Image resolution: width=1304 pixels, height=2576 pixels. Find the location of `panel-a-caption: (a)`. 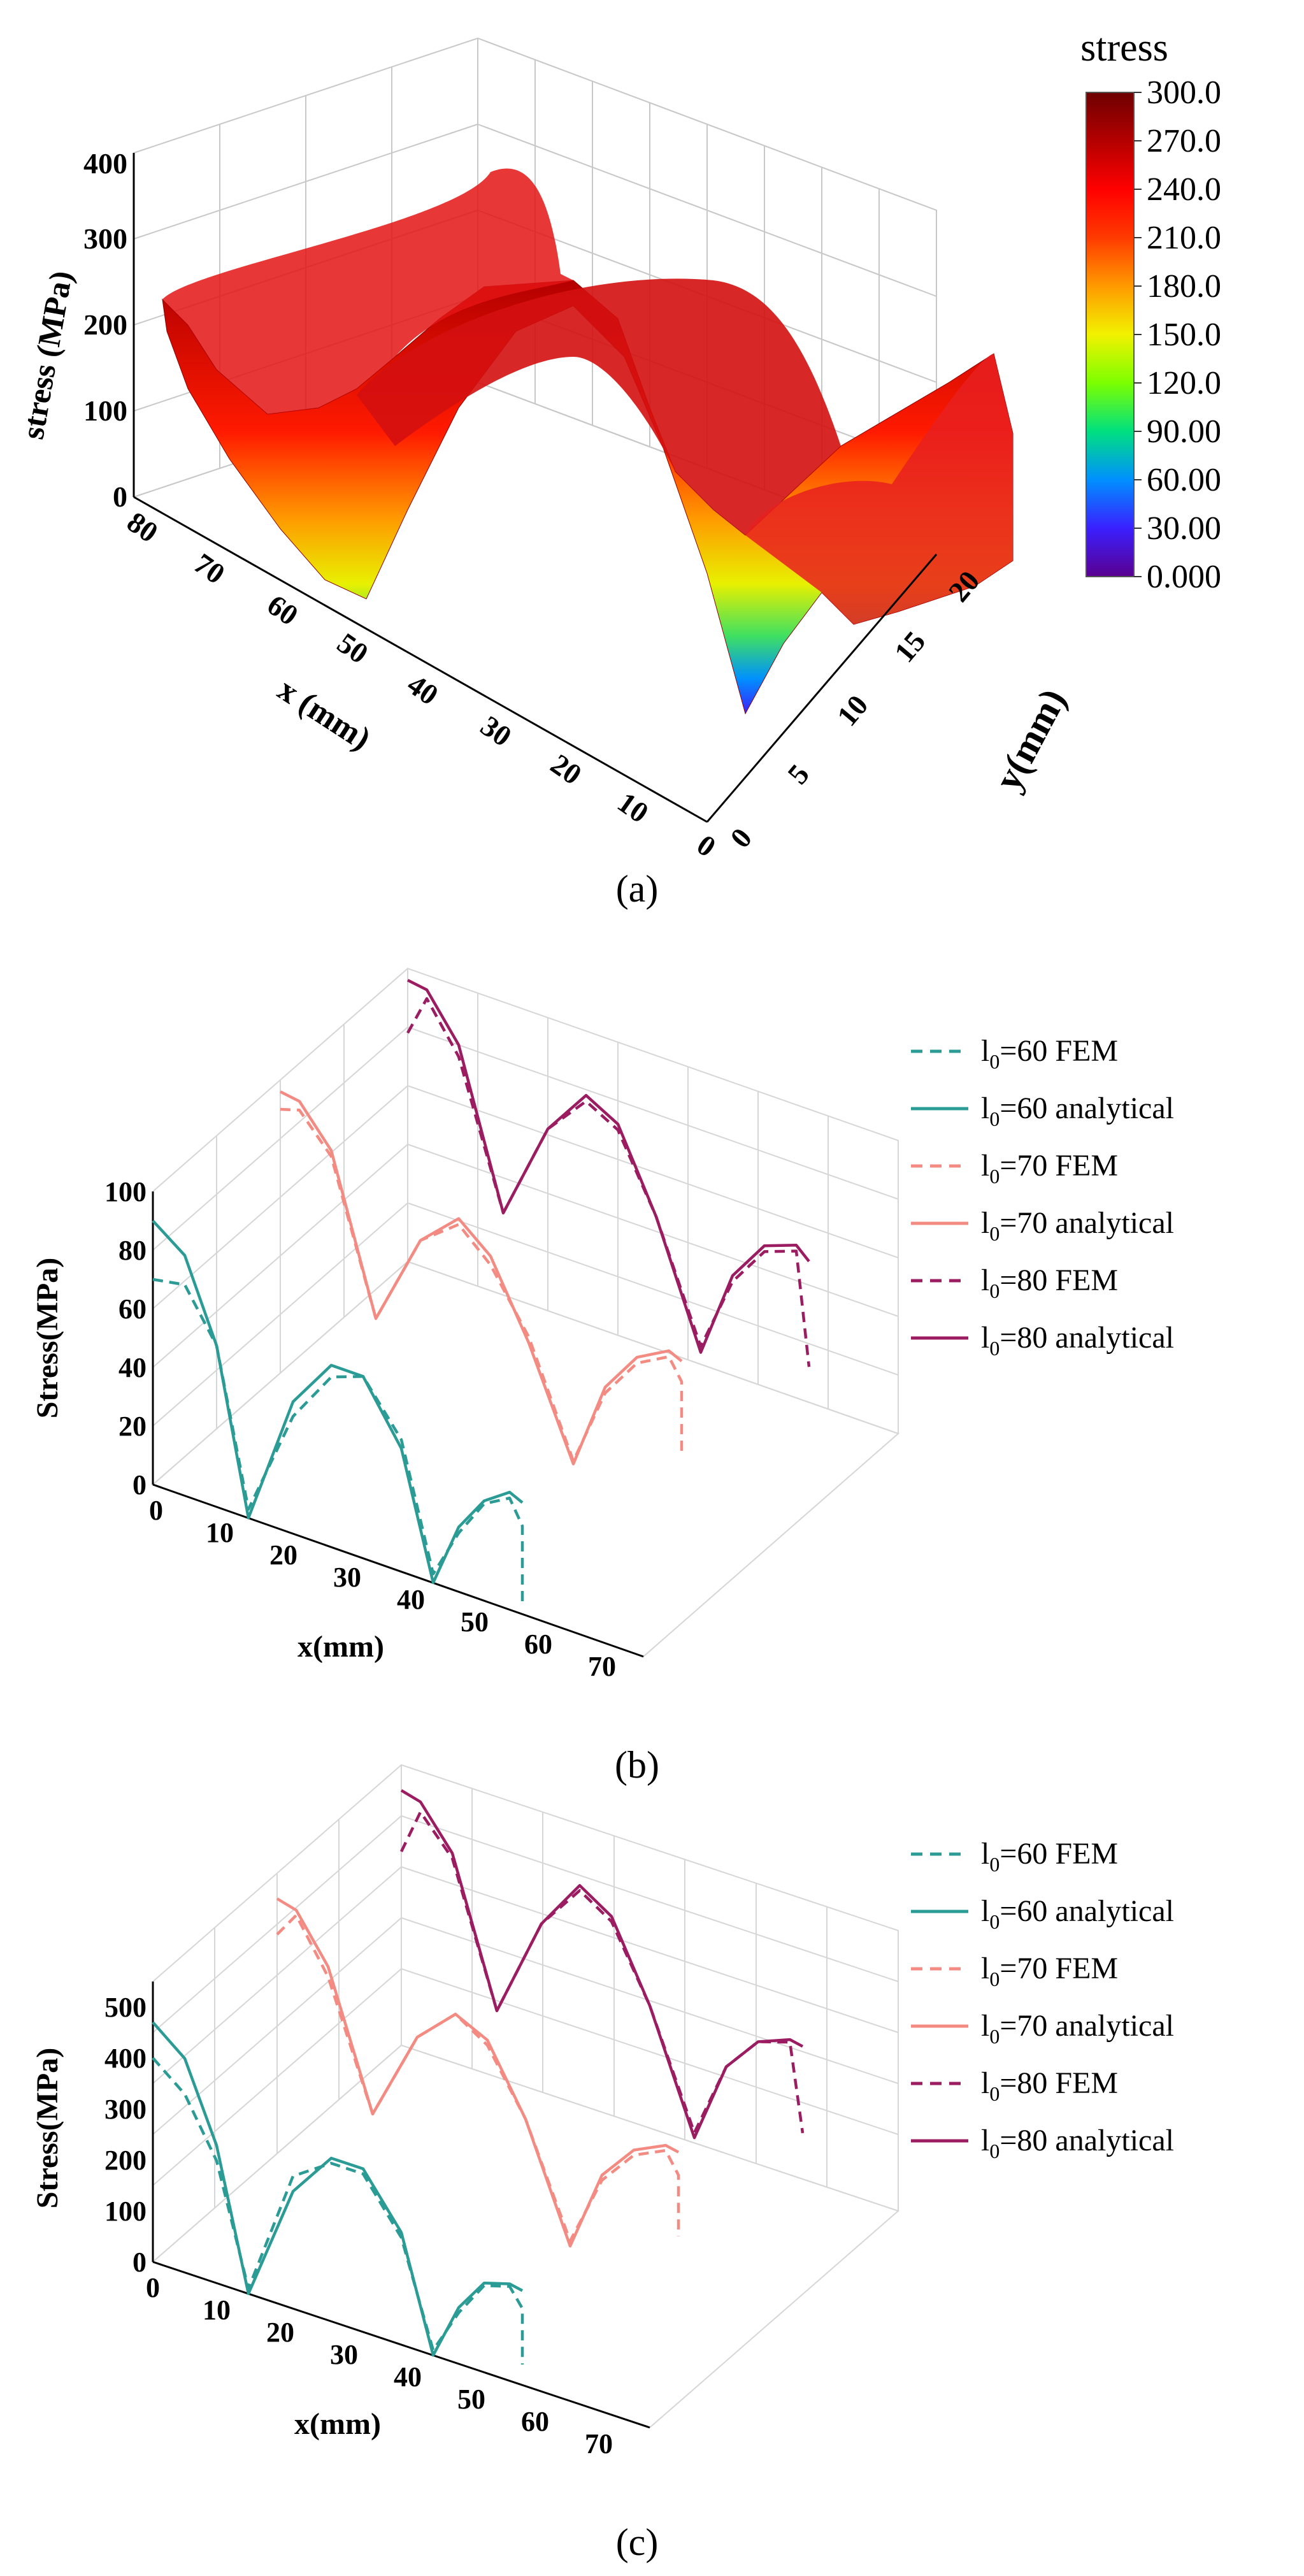

panel-a-caption: (a) is located at coordinates (637, 889).